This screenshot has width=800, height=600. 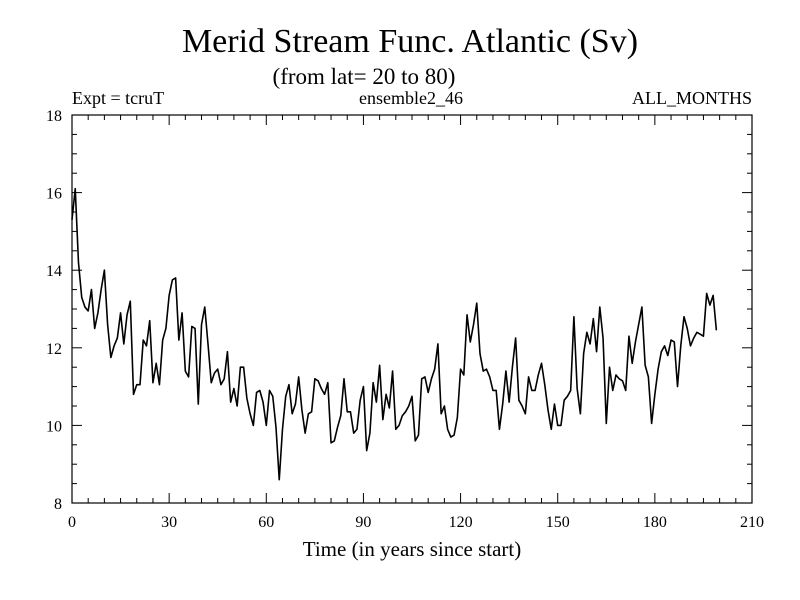 I want to click on y-tick-label: 10, so click(x=54, y=426).